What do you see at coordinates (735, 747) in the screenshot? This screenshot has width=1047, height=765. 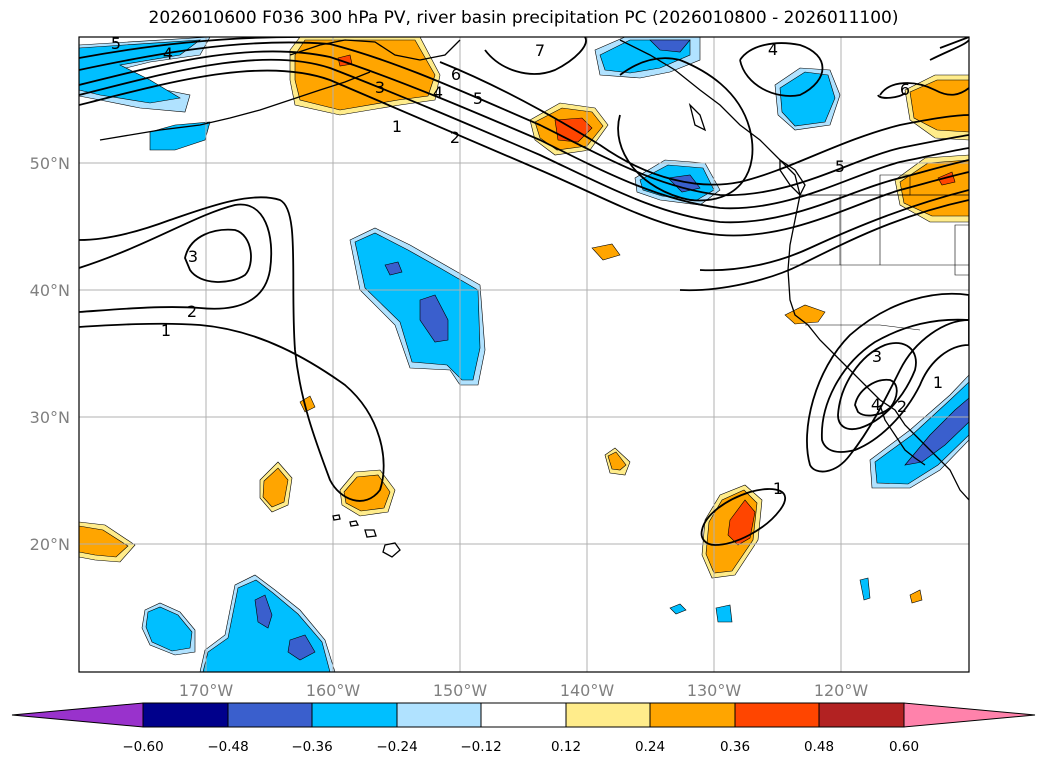 I see `colorbar-tick: 0.36` at bounding box center [735, 747].